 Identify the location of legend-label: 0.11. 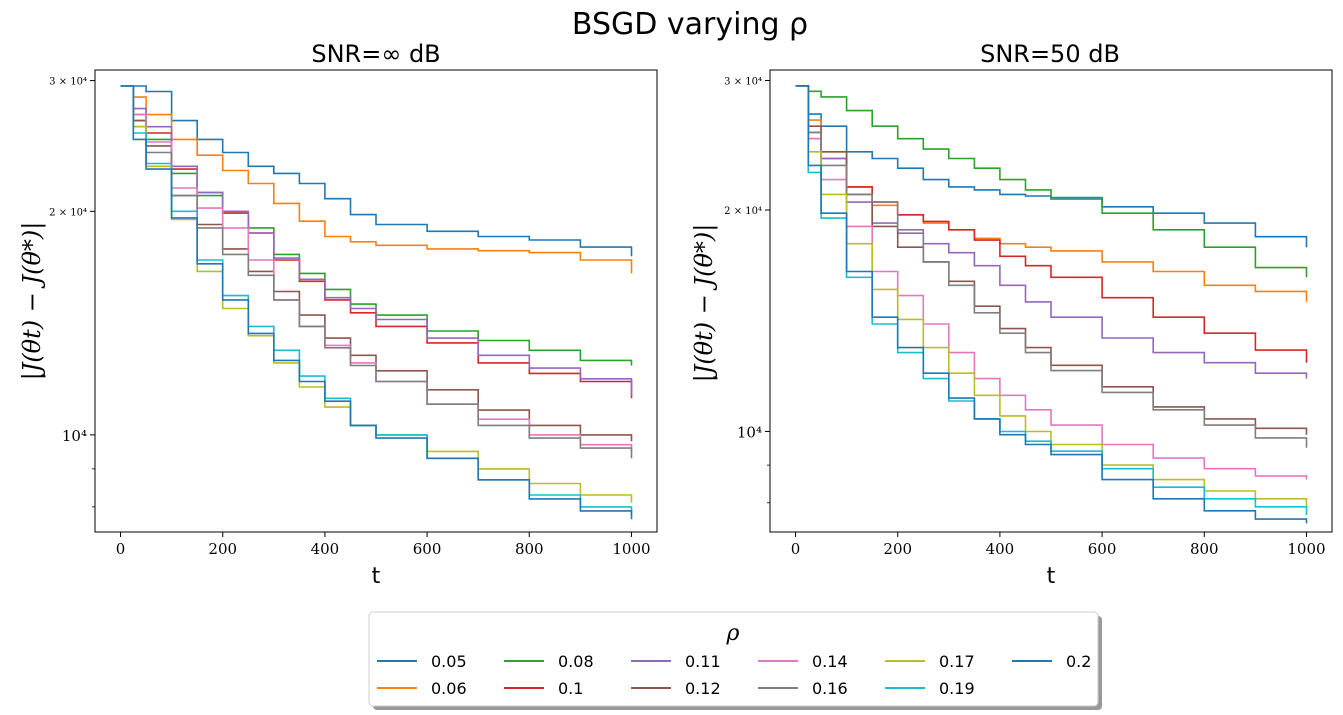
(703, 661).